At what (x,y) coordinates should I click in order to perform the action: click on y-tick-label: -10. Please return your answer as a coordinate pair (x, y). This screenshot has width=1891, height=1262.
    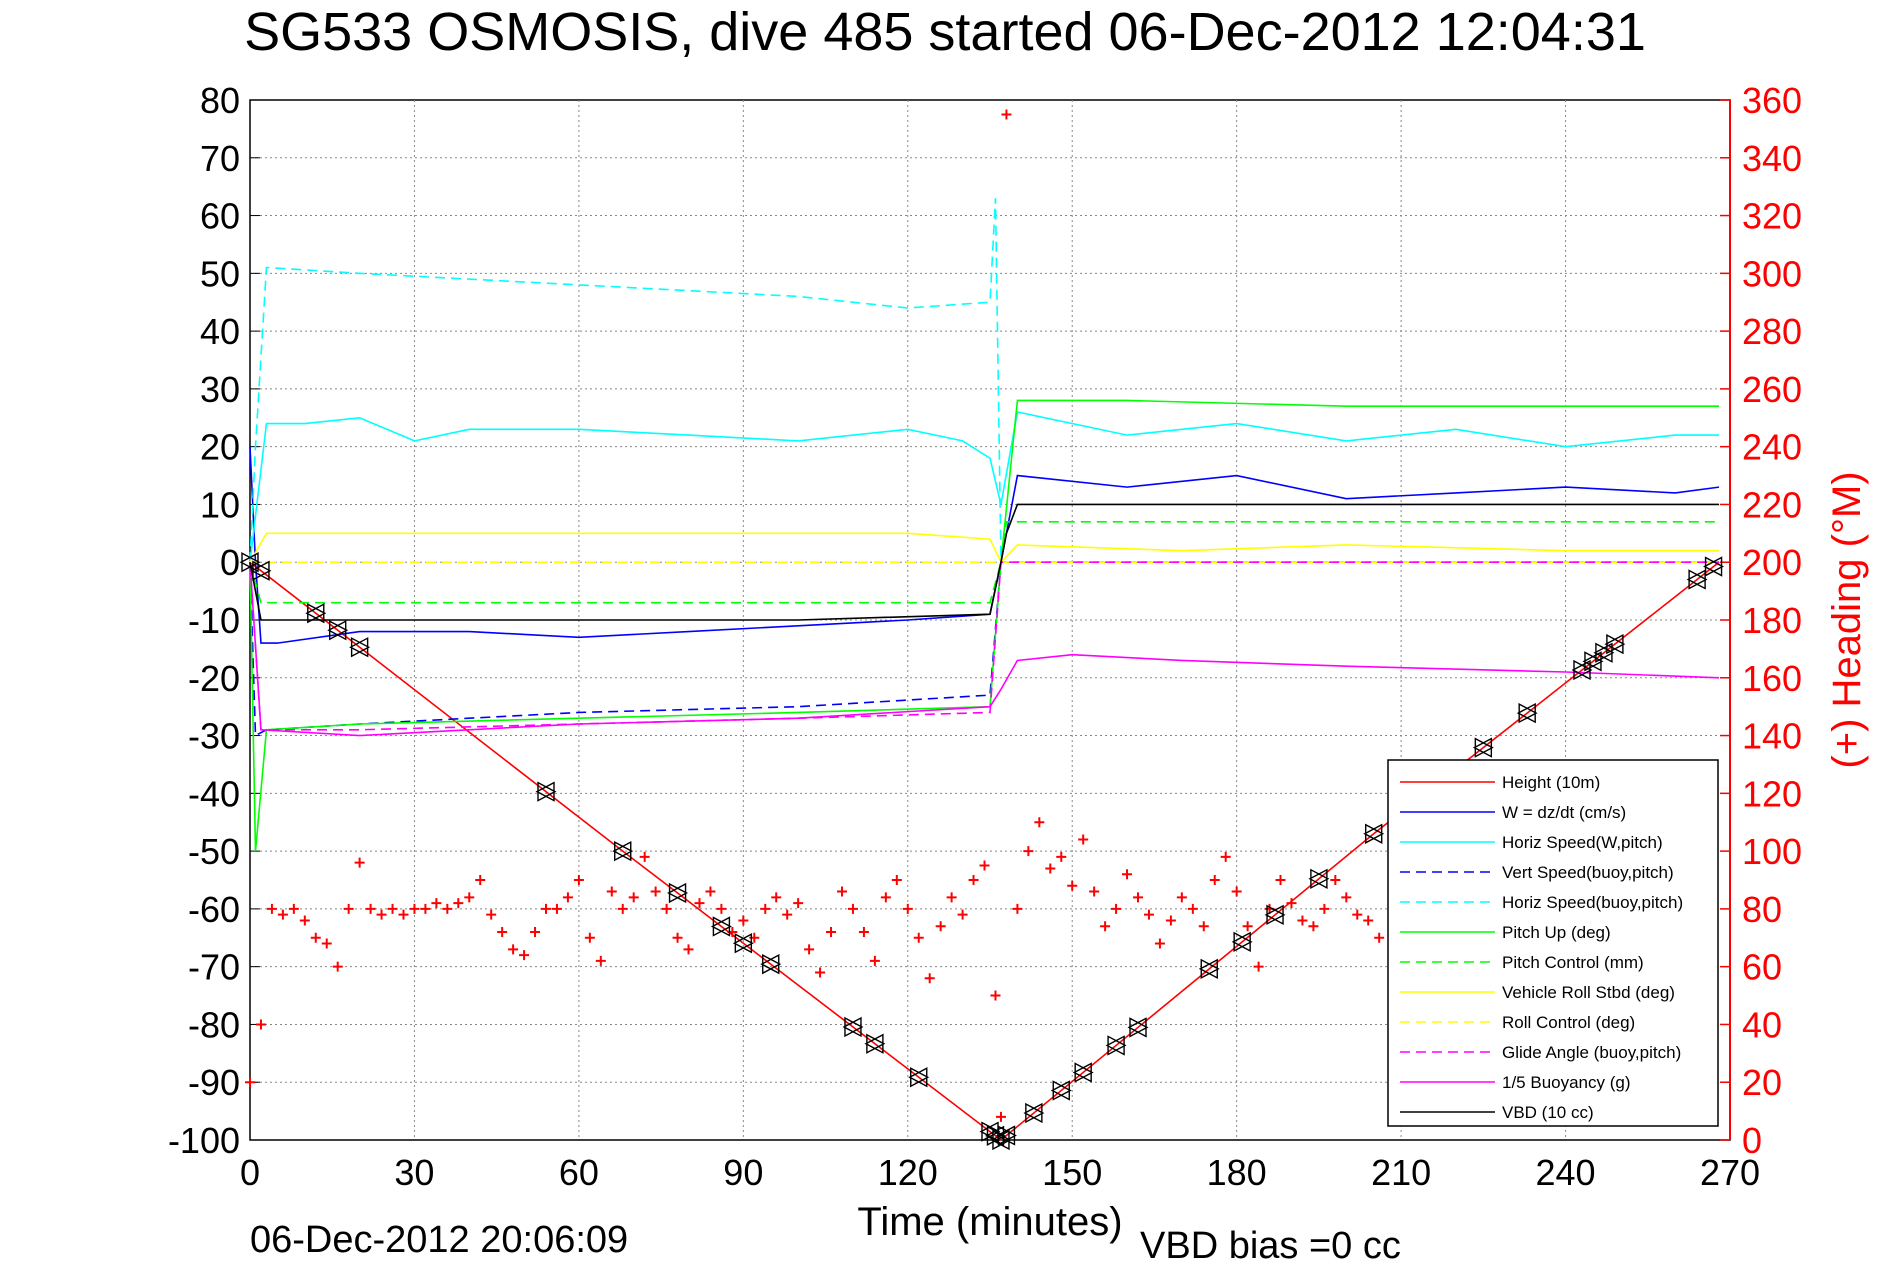
    Looking at the image, I should click on (214, 620).